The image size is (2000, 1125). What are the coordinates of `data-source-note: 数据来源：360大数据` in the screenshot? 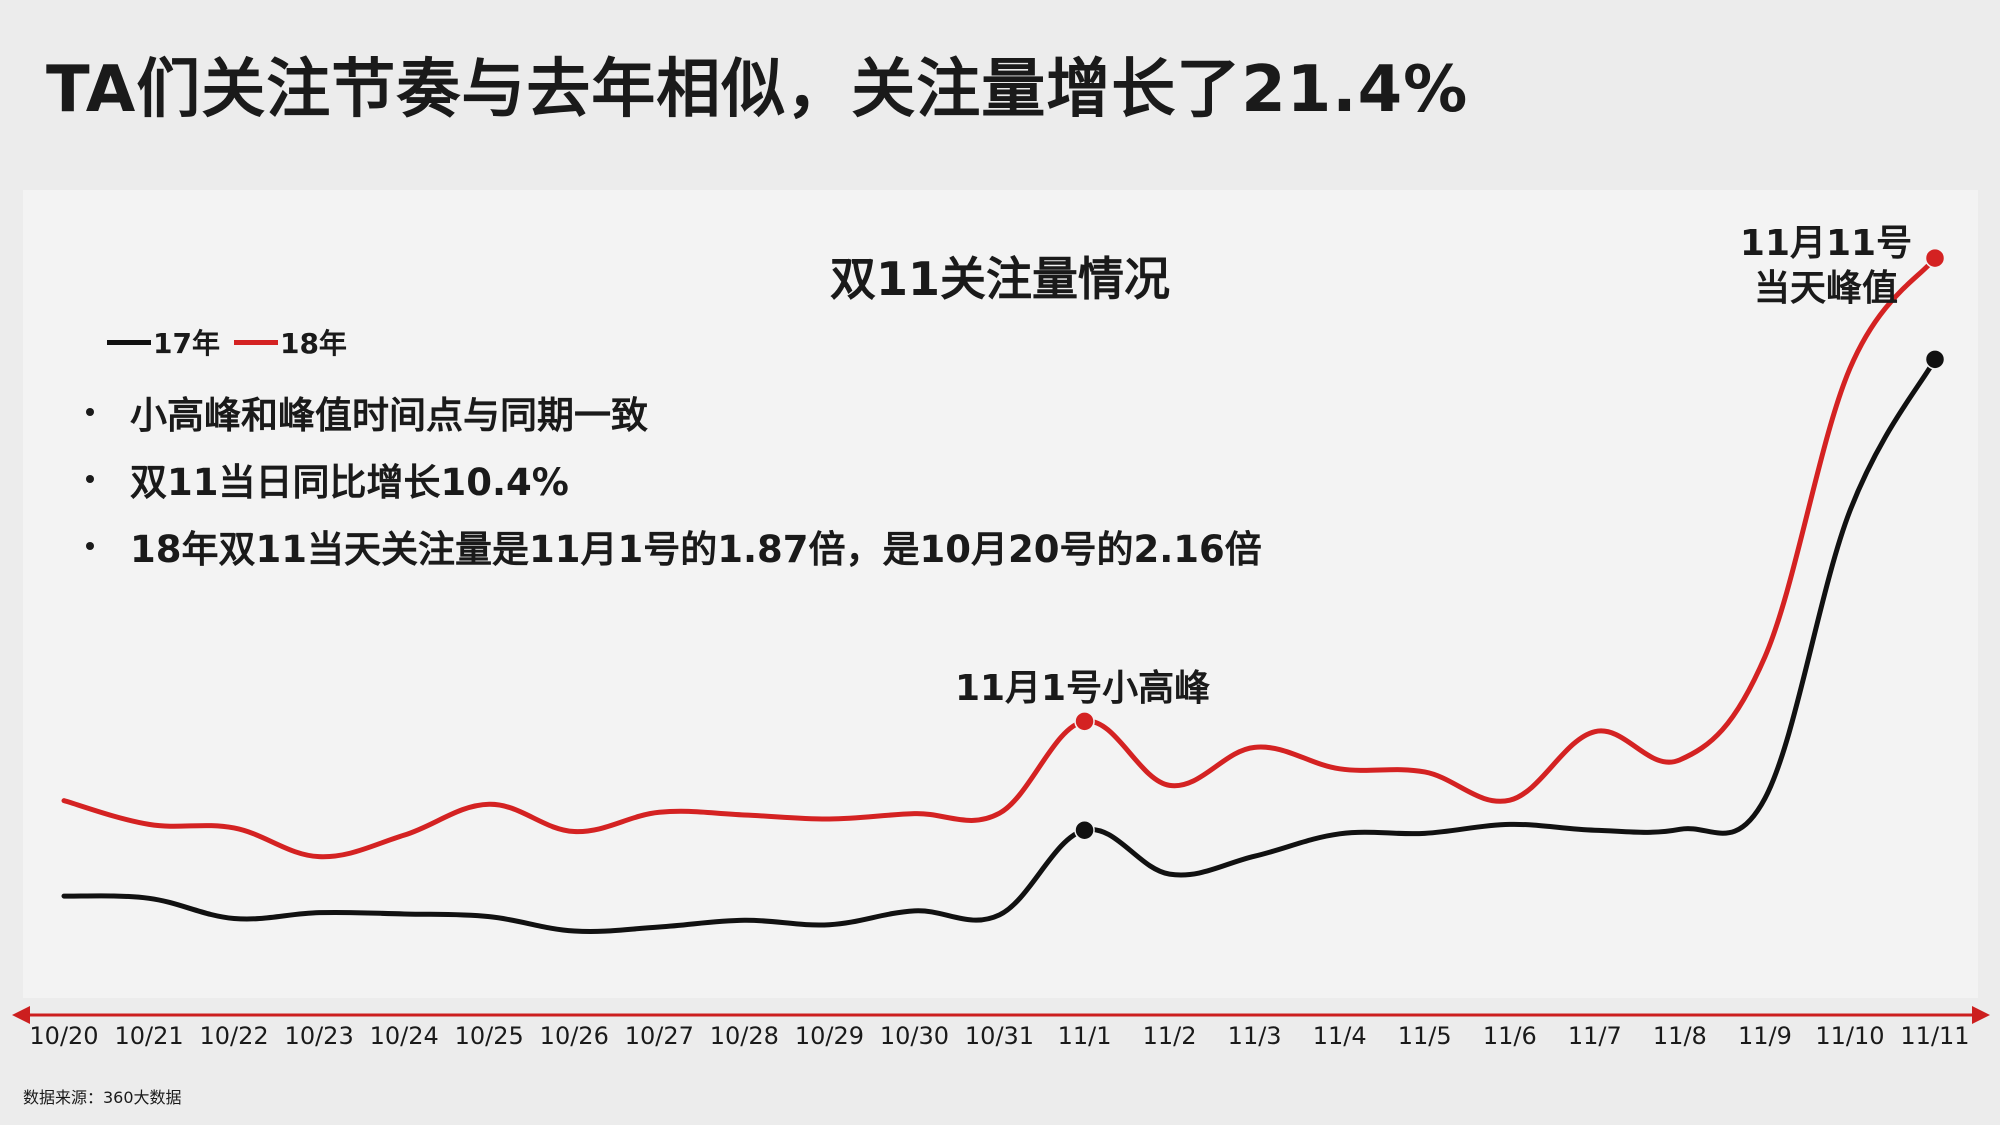 It's located at (102, 1097).